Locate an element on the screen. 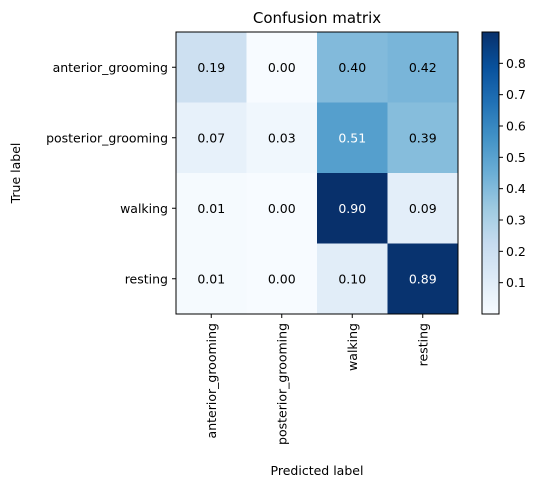 The height and width of the screenshot is (489, 537). y-axis-label: True label is located at coordinates (15, 174).